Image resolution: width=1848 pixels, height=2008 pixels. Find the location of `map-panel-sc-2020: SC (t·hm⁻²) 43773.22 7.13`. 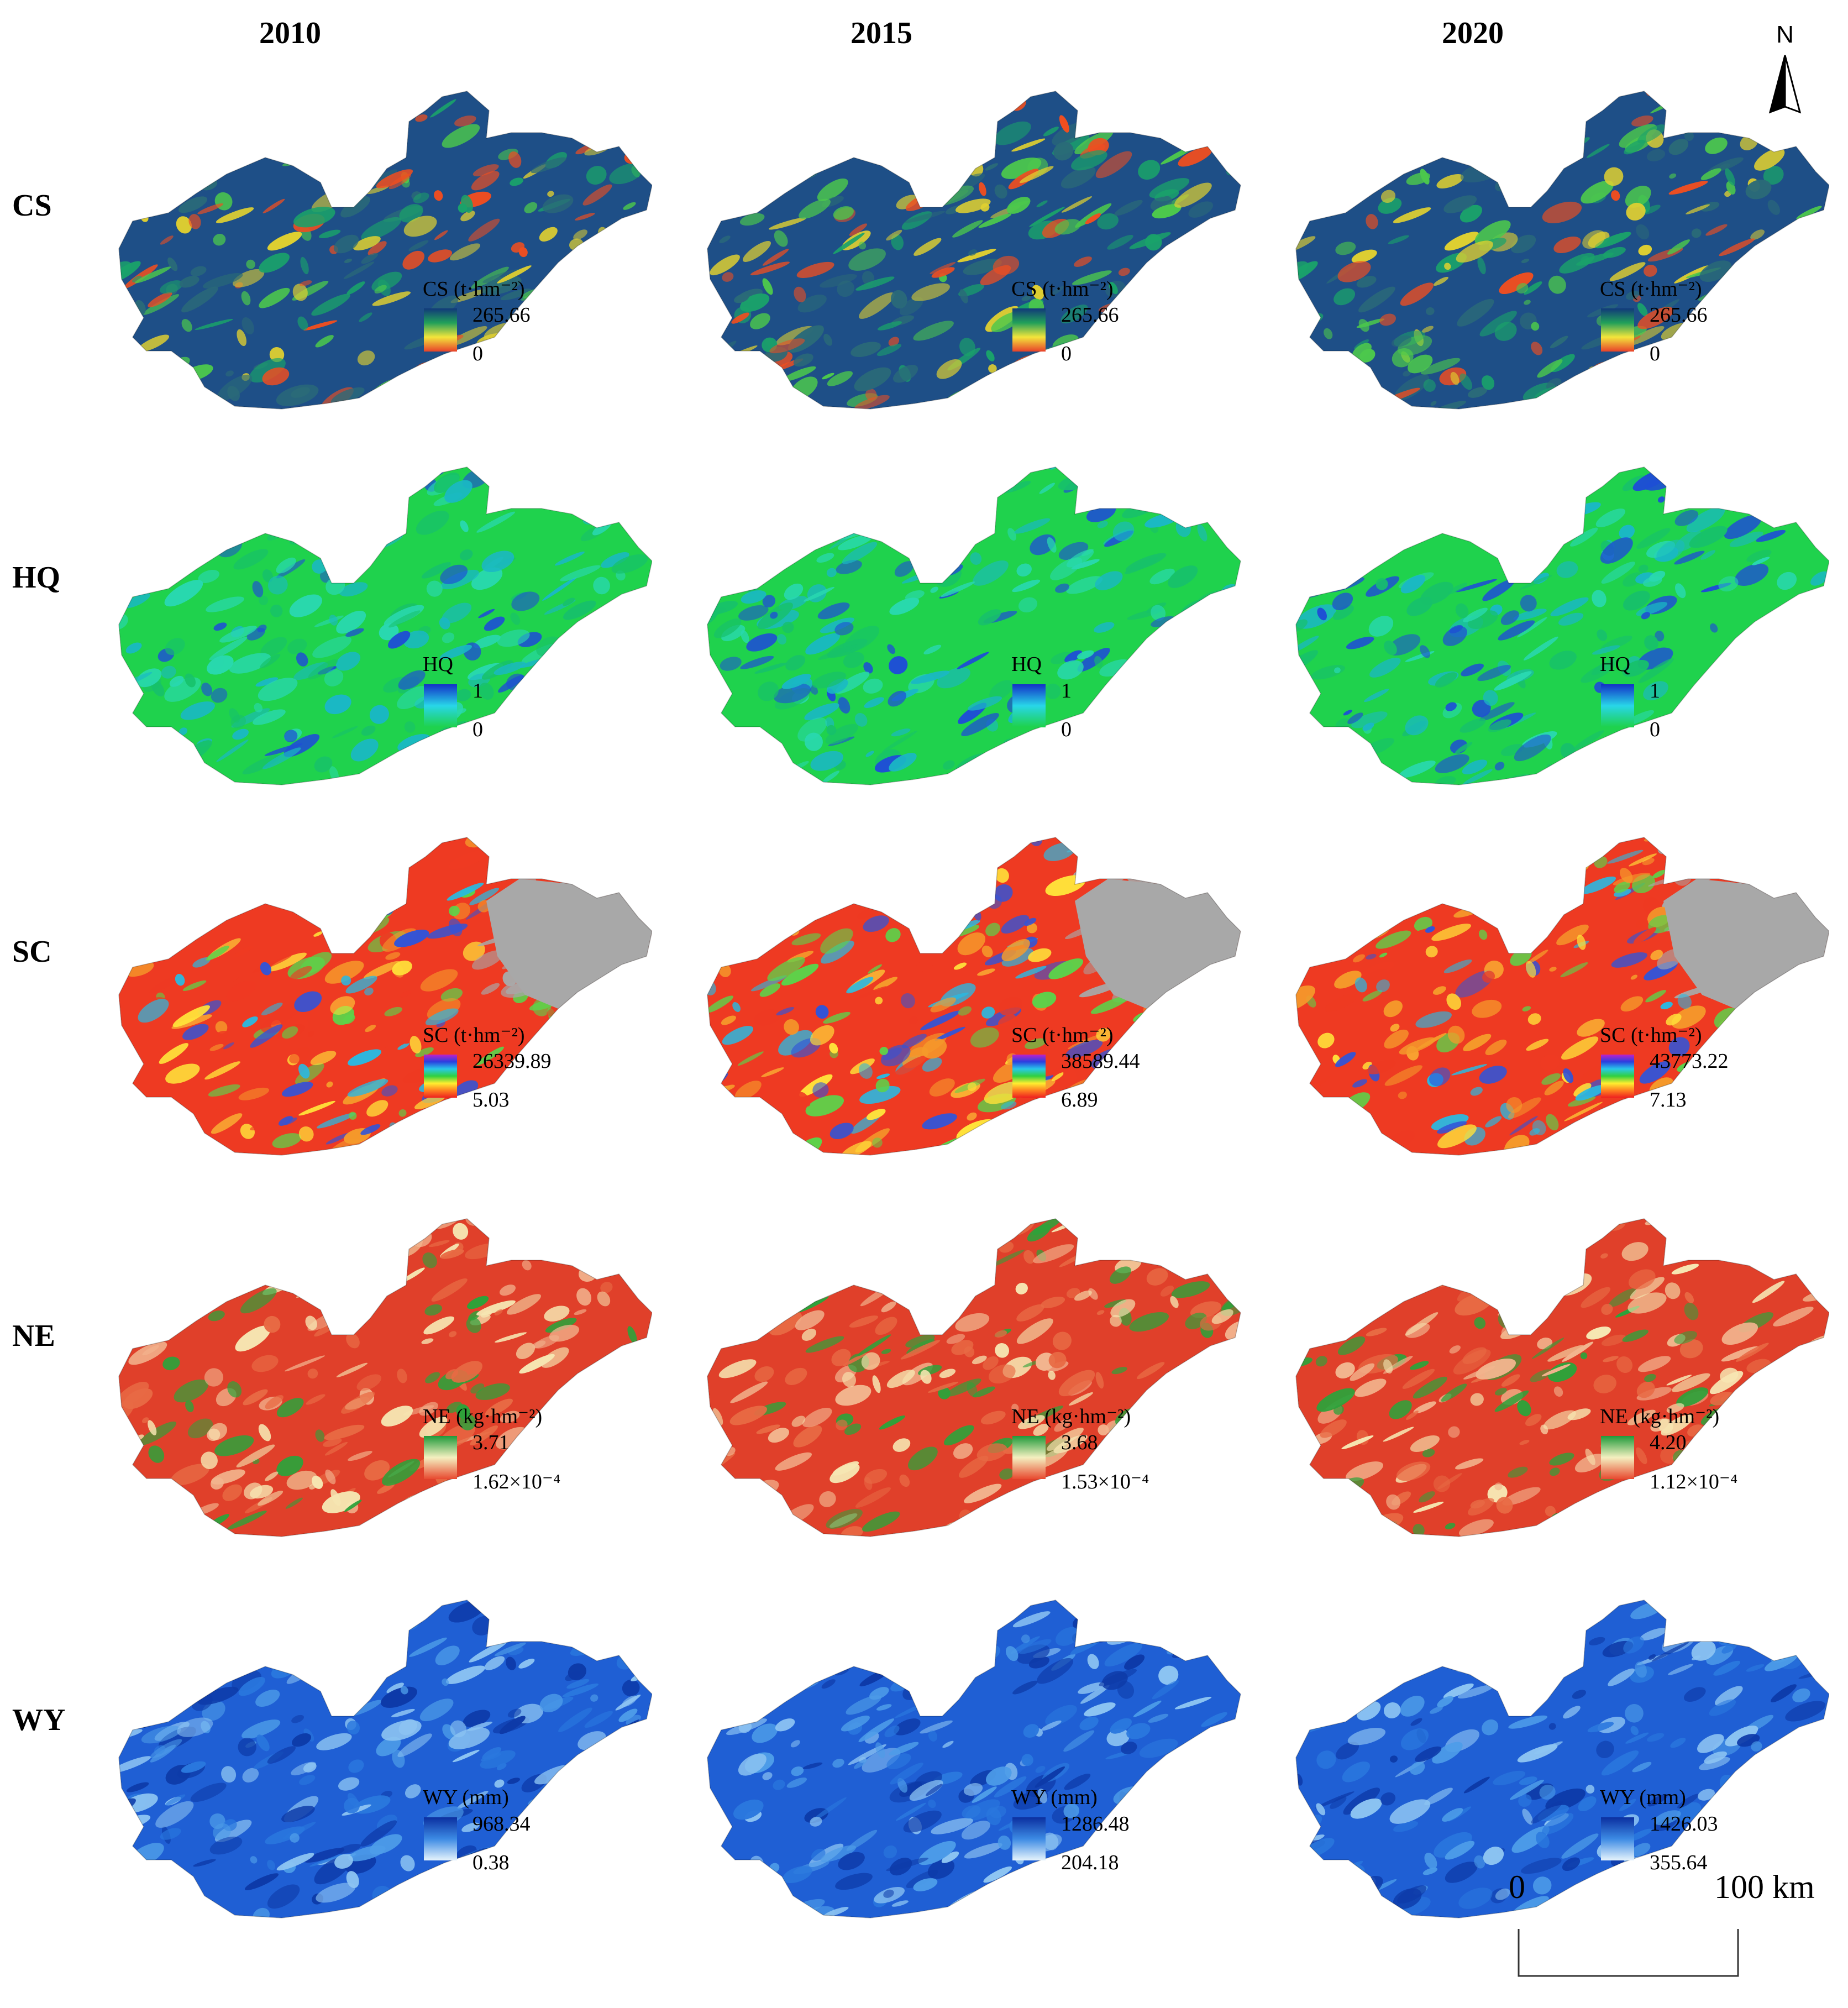

map-panel-sc-2020: SC (t·hm⁻²) 43773.22 7.13 is located at coordinates (1553, 989).